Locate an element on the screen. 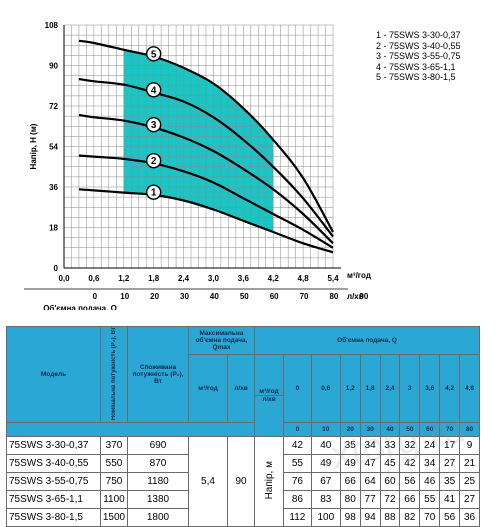 This screenshot has width=500, height=527. header-power-consumed: Споживана потужність (P₁), Вт is located at coordinates (158, 374).